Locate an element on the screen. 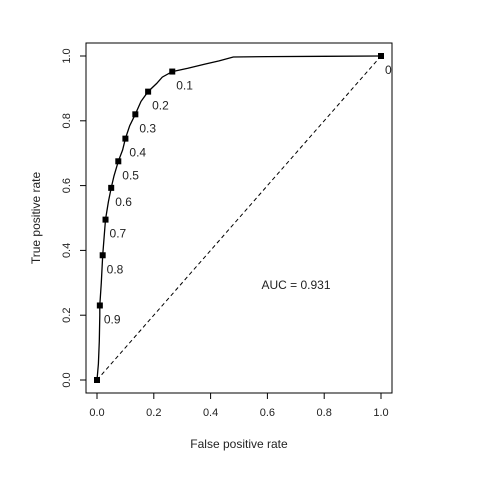 The height and width of the screenshot is (480, 480). threshold-label: 0.5 is located at coordinates (130, 175).